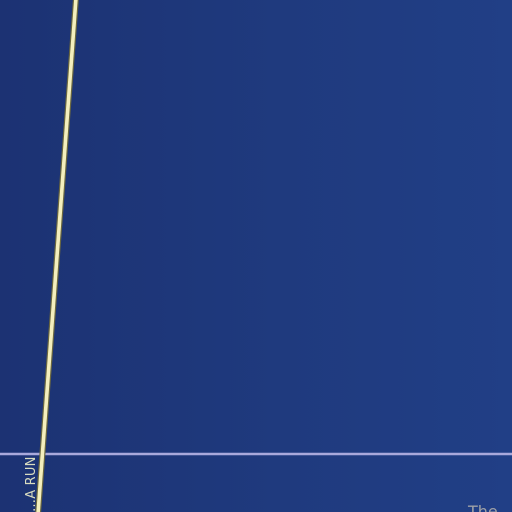  I want to click on road-line, so click(57, 256).